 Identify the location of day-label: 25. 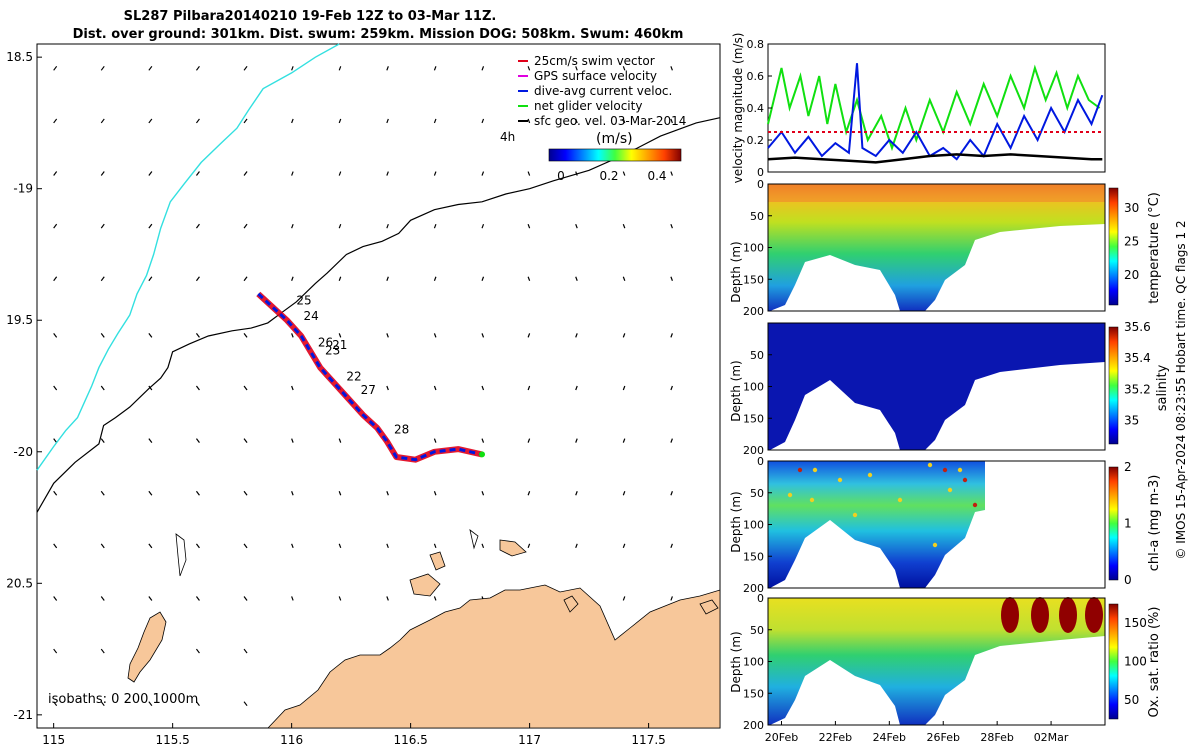
(303, 300).